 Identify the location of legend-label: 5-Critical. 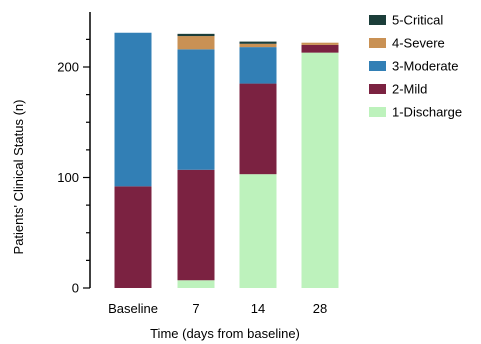
(417, 20).